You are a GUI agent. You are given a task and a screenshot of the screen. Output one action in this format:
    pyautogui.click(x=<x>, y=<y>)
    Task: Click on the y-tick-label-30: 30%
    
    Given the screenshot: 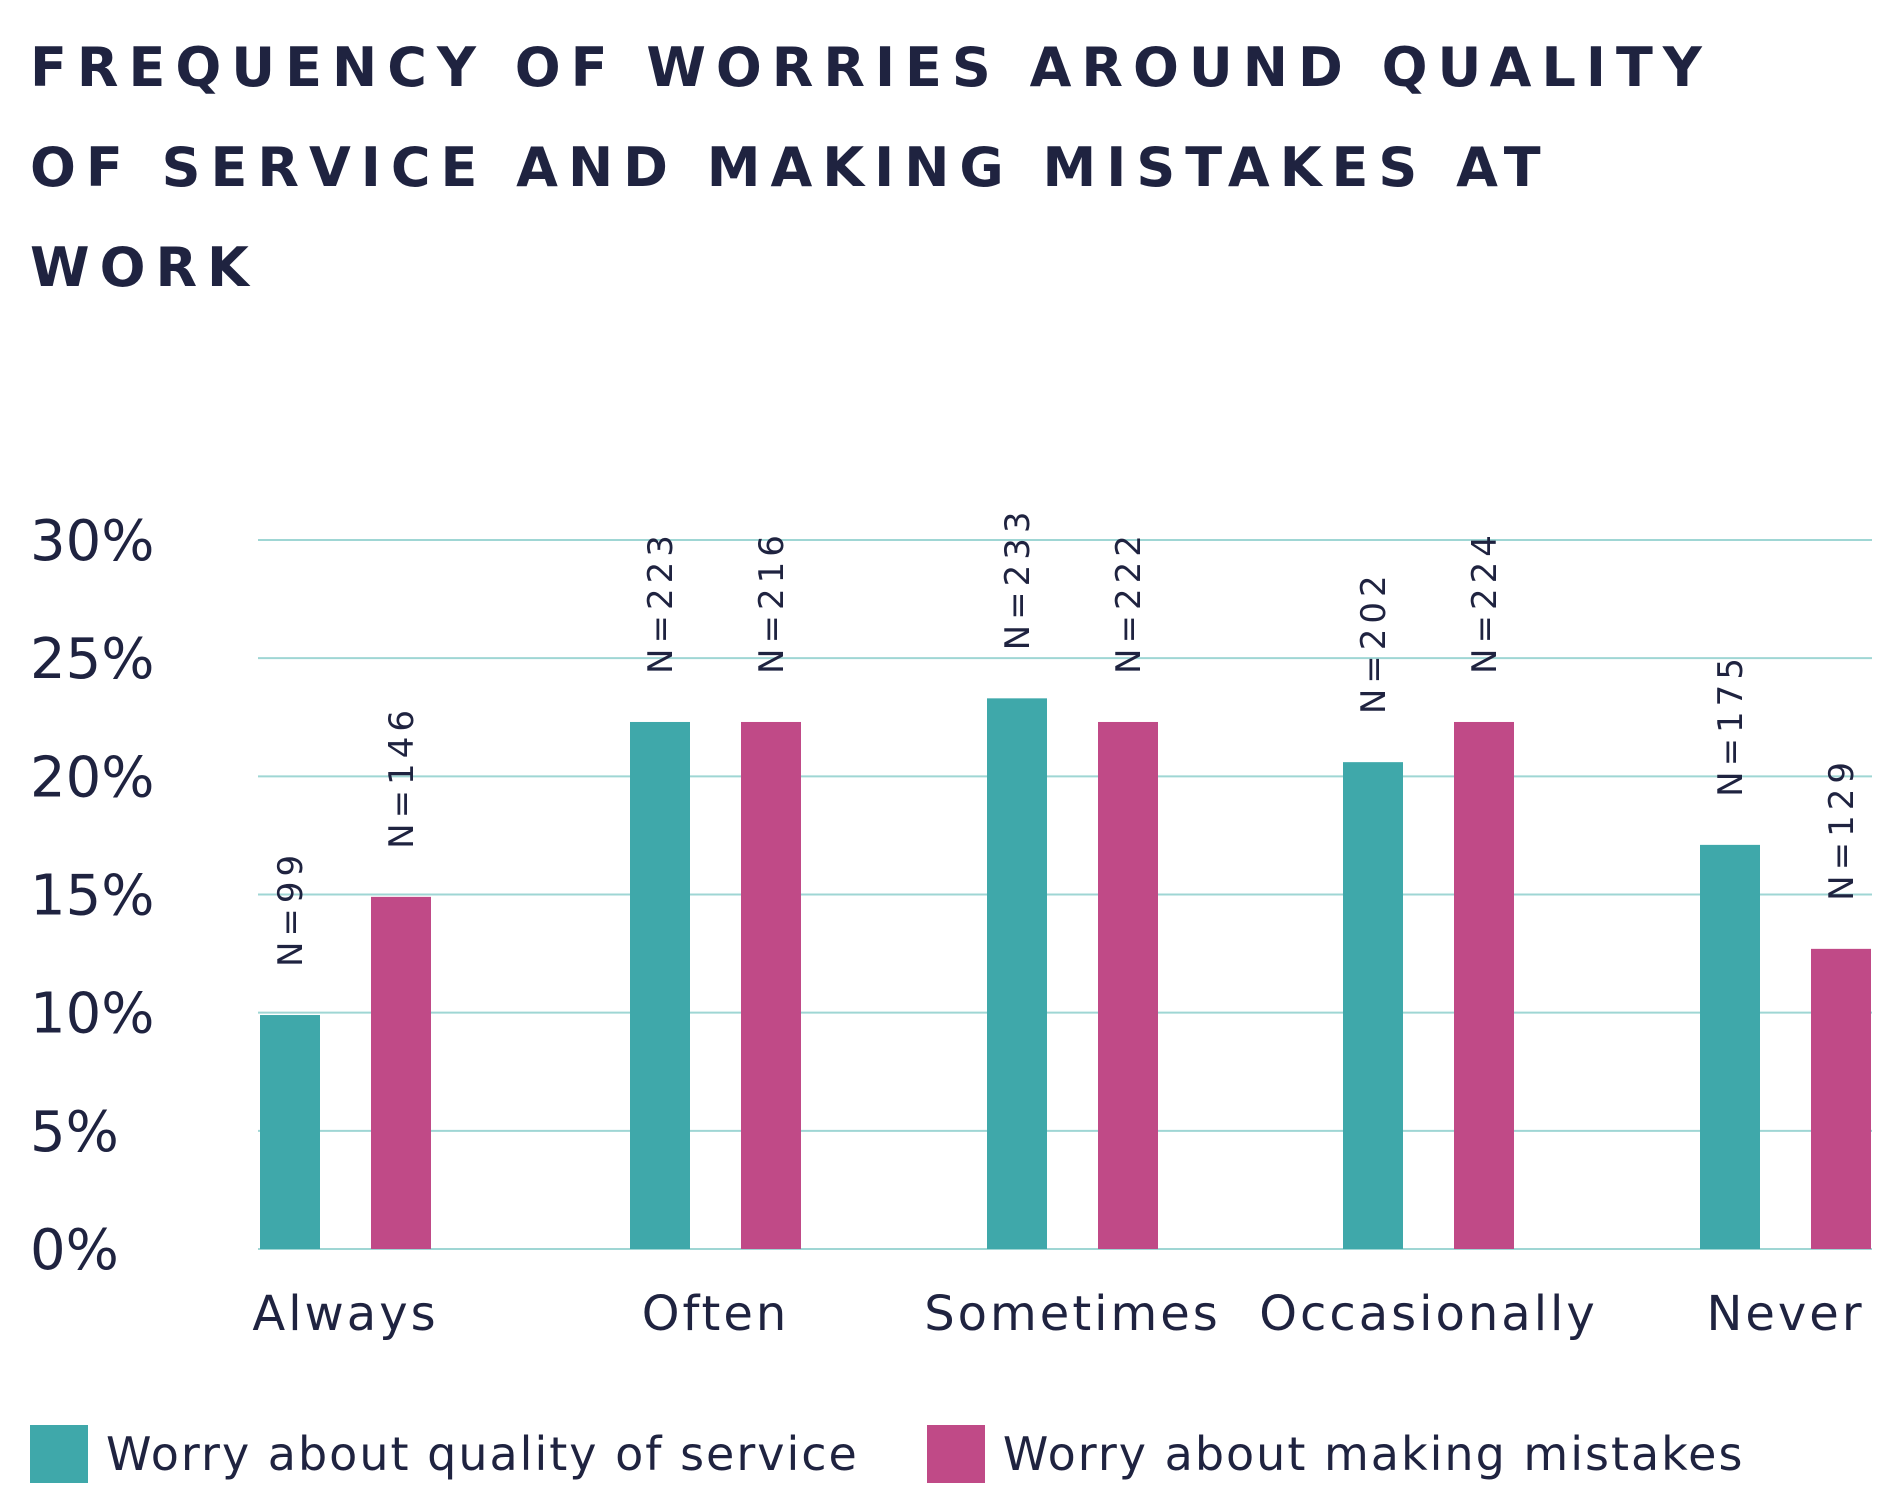 What is the action you would take?
    pyautogui.click(x=92, y=541)
    